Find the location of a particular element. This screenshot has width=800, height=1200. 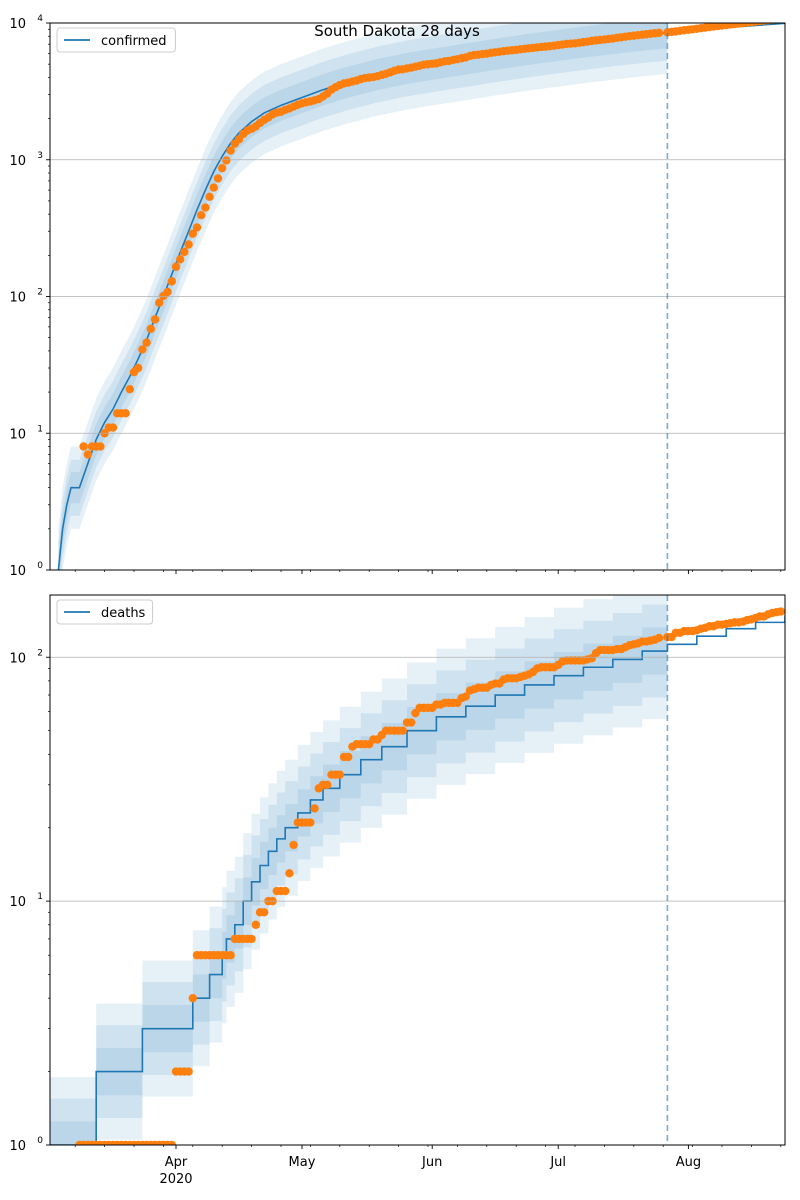

x-tick-label: Jul is located at coordinates (557, 1162).